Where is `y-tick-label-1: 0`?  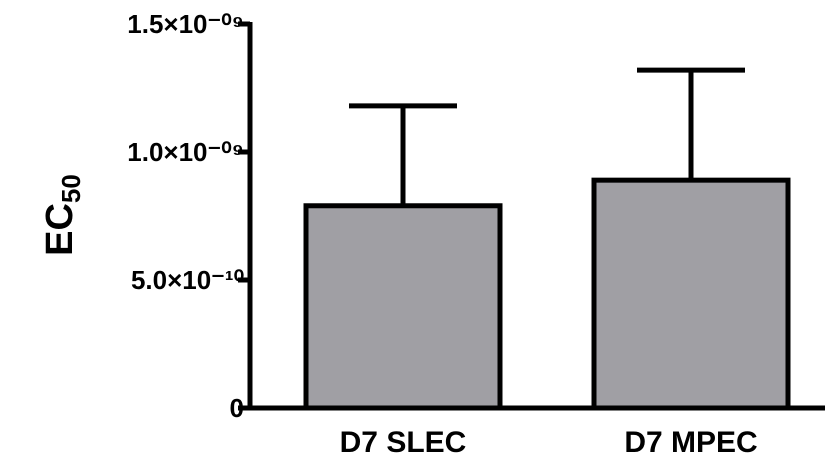
y-tick-label-1: 0 is located at coordinates (237, 408).